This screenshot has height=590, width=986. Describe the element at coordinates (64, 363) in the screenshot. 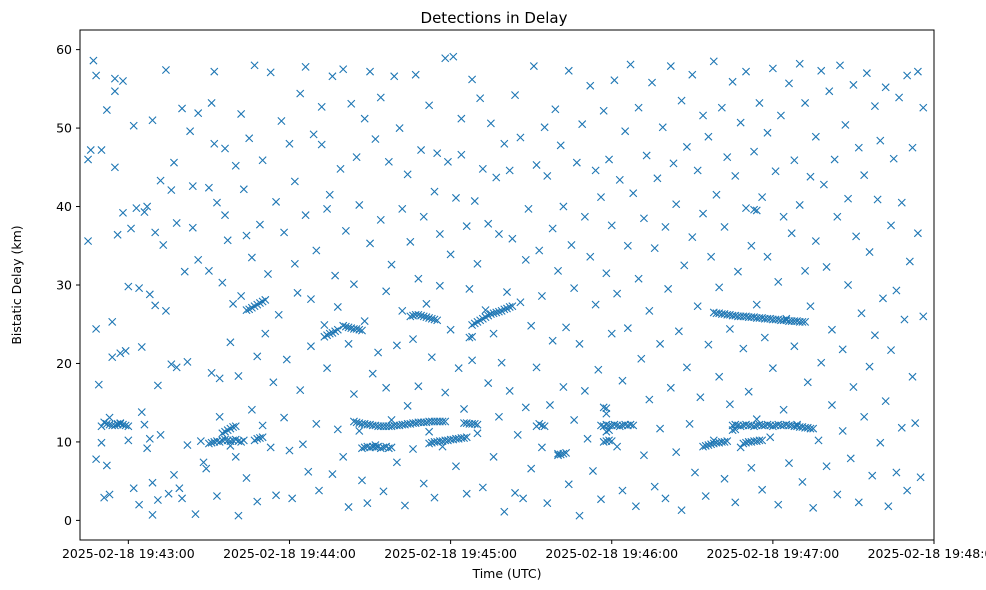

I see `y-tick-label: 20` at that location.